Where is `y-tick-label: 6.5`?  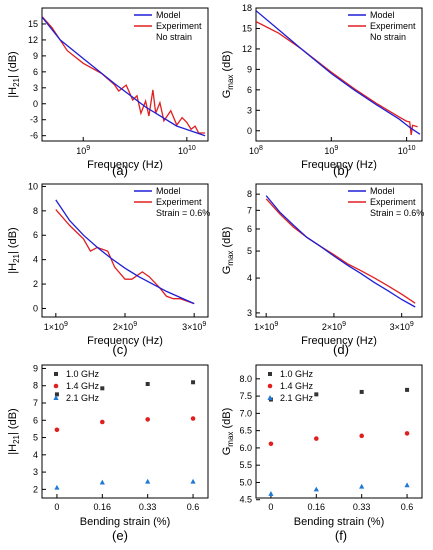
y-tick-label: 6.5 is located at coordinates (245, 431).